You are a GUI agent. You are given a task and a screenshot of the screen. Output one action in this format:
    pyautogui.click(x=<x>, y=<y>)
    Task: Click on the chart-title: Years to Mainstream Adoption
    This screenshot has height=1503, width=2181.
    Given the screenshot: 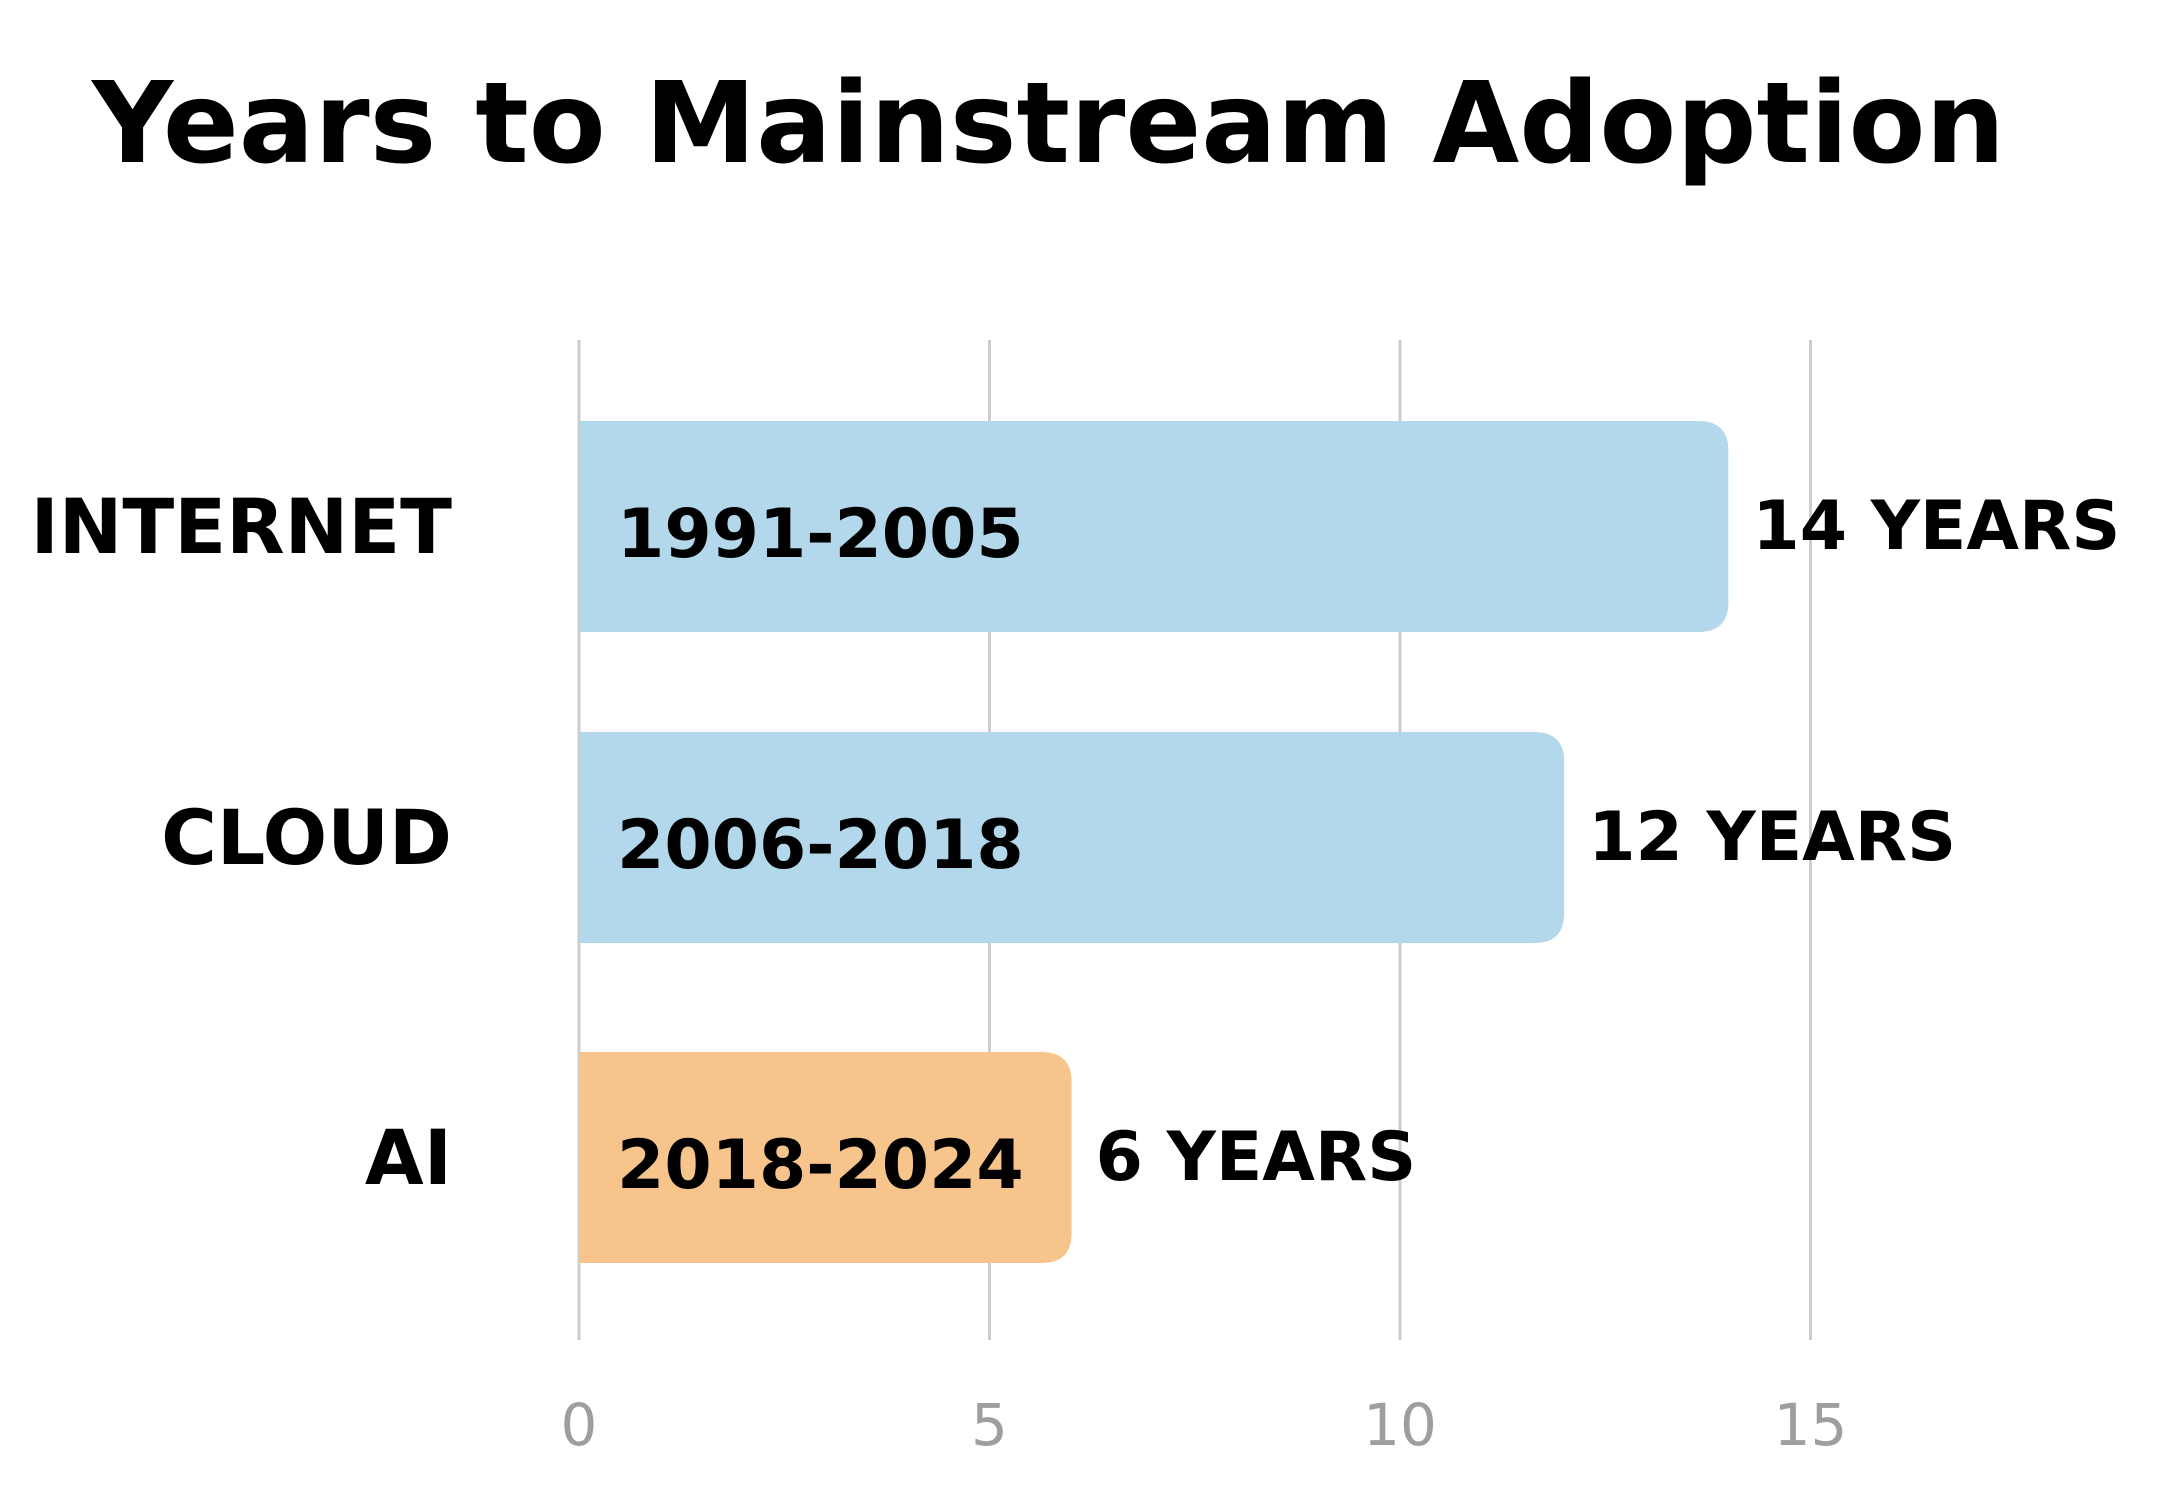 What is the action you would take?
    pyautogui.click(x=1047, y=124)
    